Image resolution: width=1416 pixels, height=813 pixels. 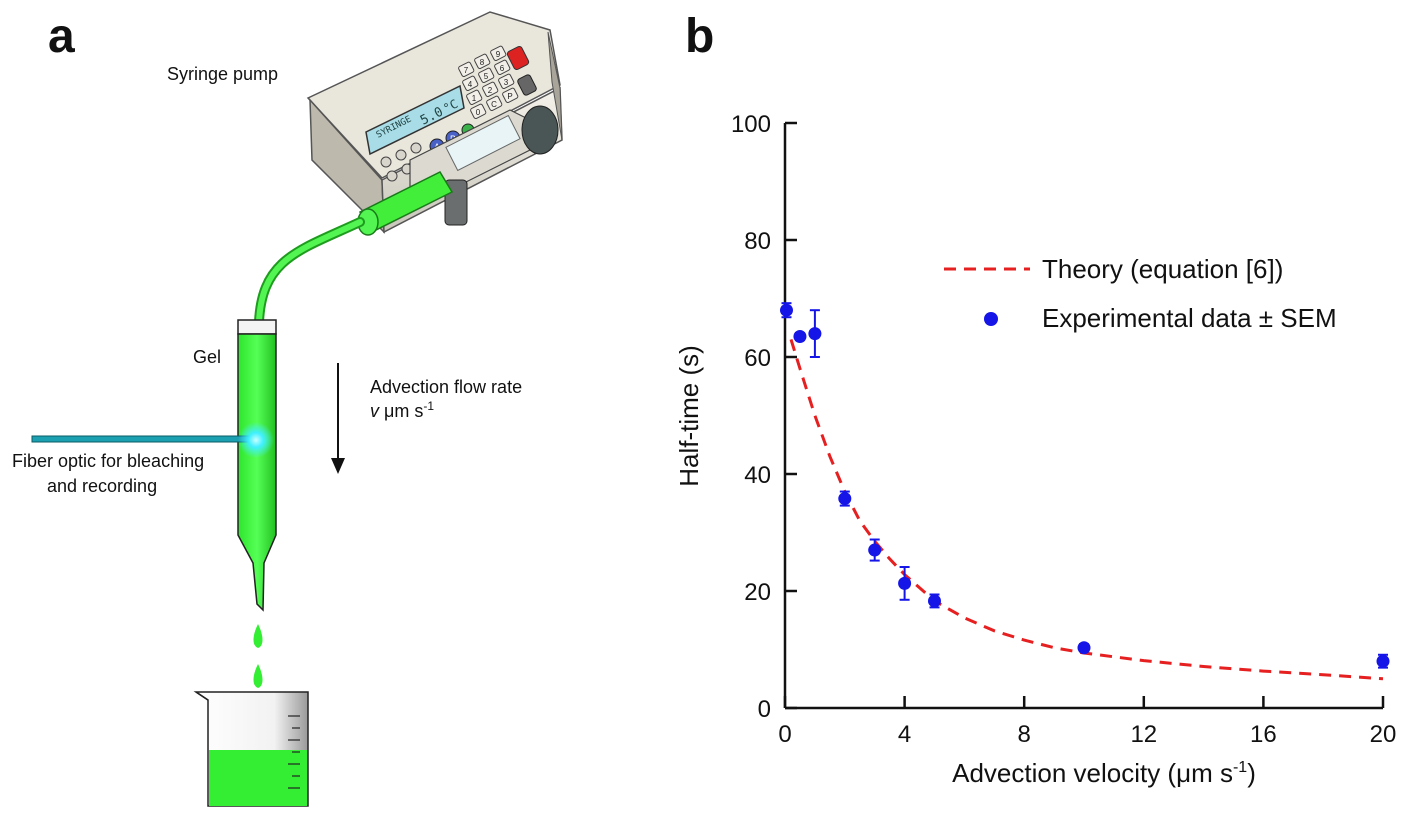 What do you see at coordinates (757, 358) in the screenshot?
I see `y-tick-label: 60` at bounding box center [757, 358].